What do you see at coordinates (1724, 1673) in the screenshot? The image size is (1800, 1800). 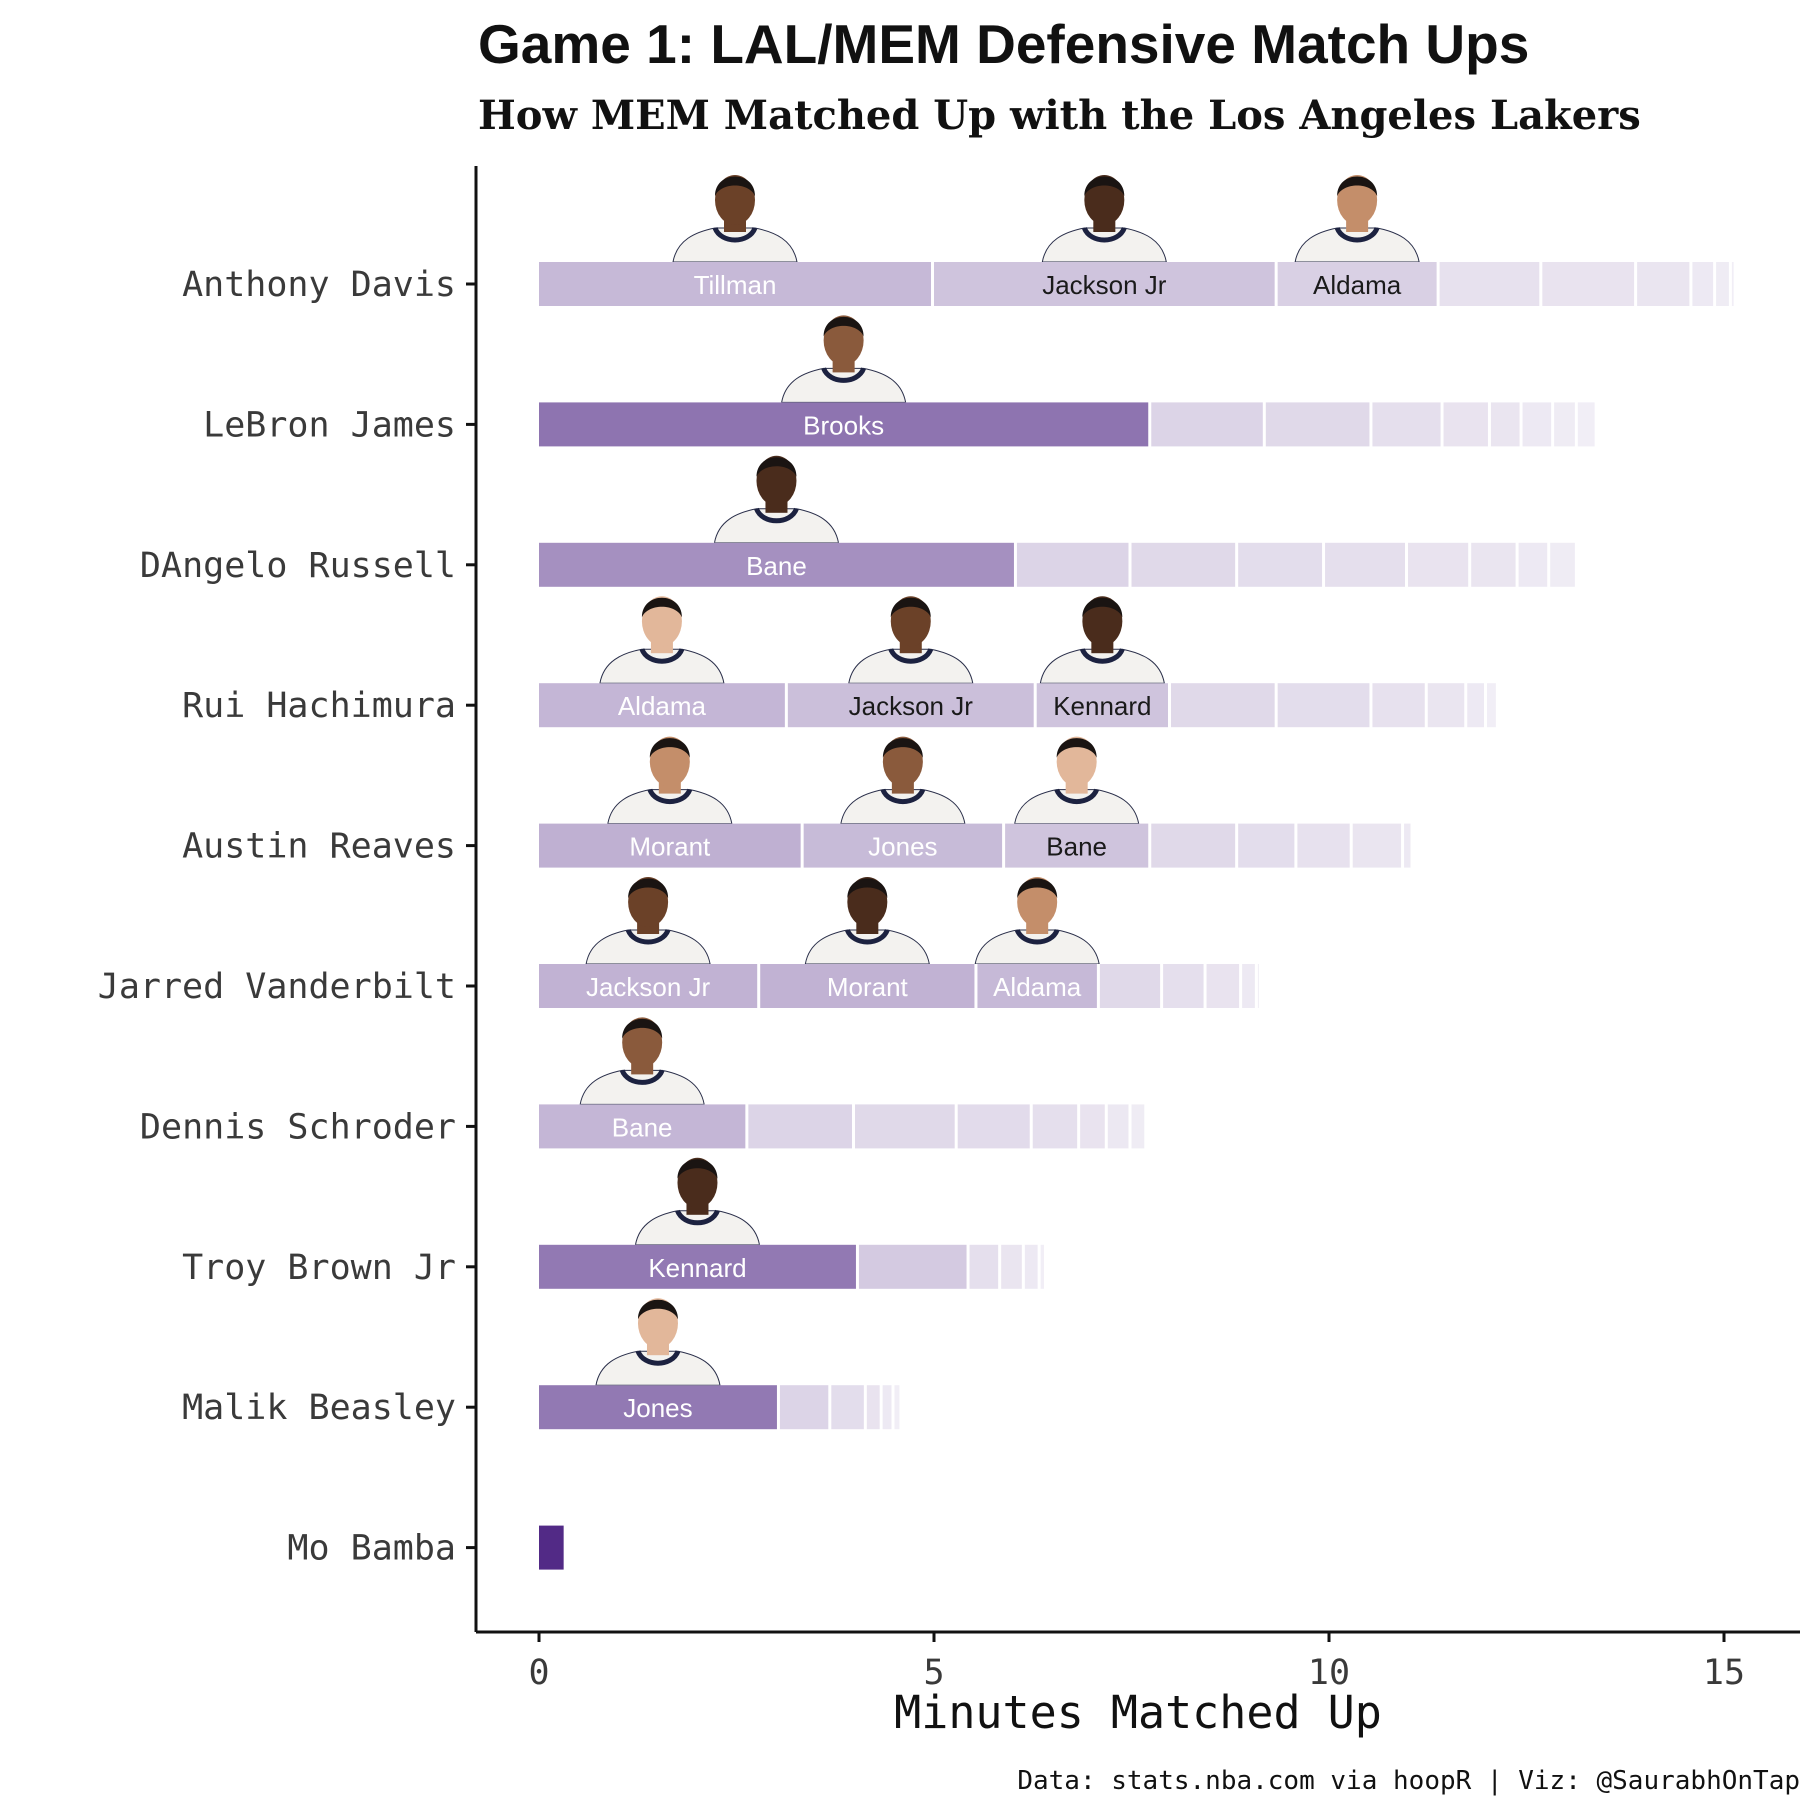 I see `x-tick-label: 15` at bounding box center [1724, 1673].